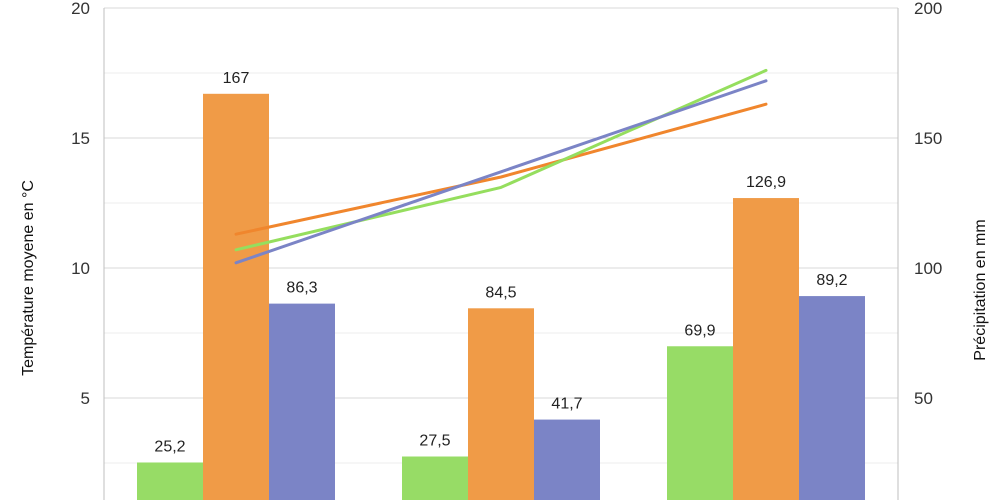 Image resolution: width=1000 pixels, height=500 pixels. What do you see at coordinates (566, 404) in the screenshot?
I see `bar-value-label: 41,7` at bounding box center [566, 404].